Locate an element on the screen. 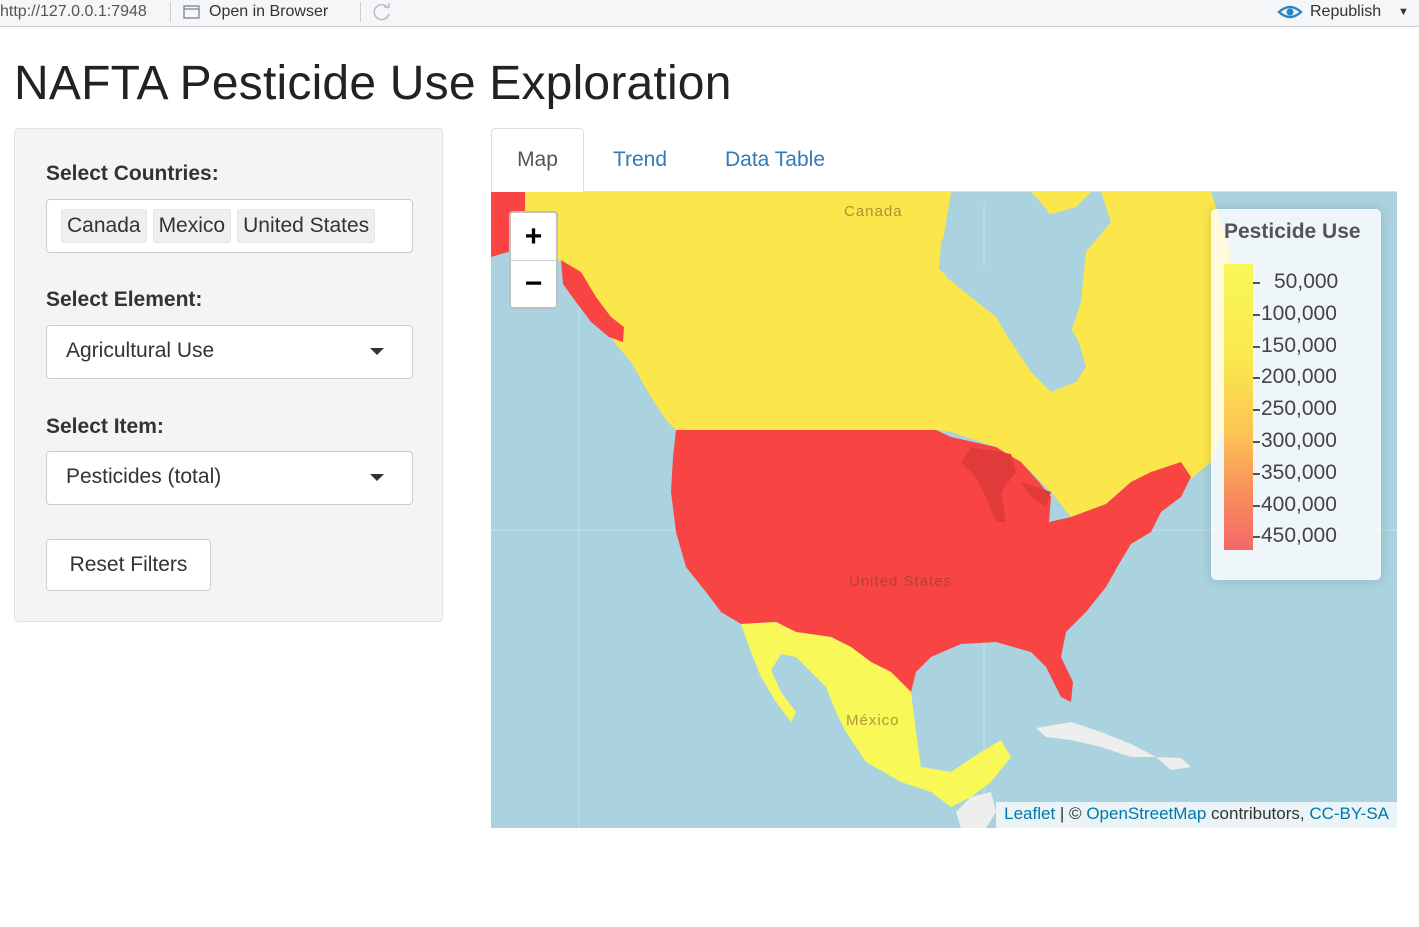  mexico-region is located at coordinates (876, 714).